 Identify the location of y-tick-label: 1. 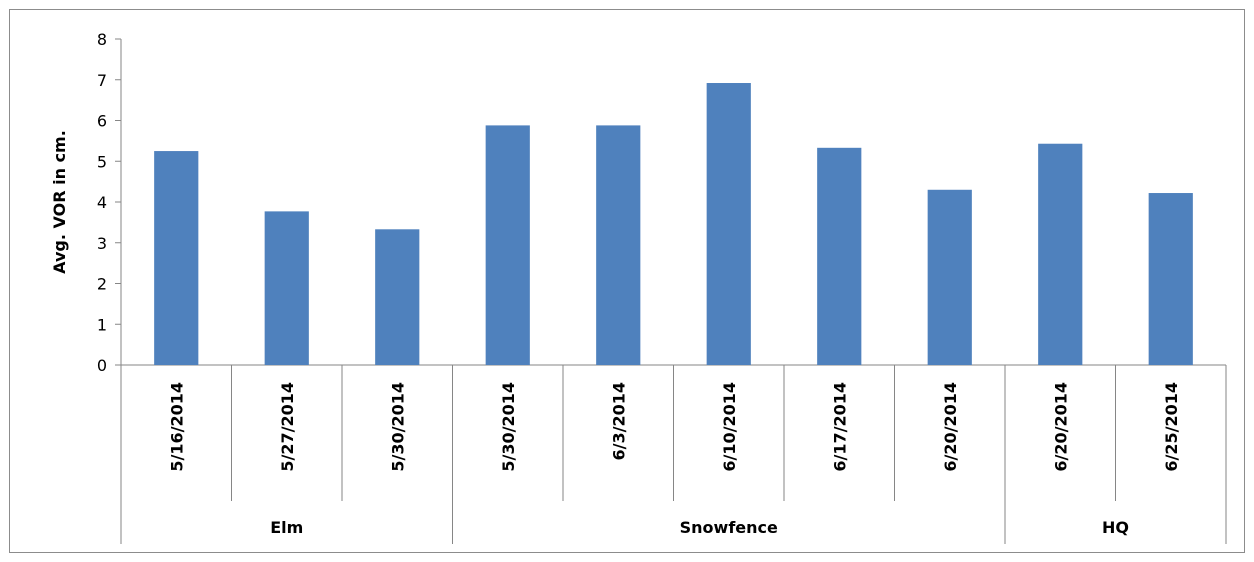
(102, 324).